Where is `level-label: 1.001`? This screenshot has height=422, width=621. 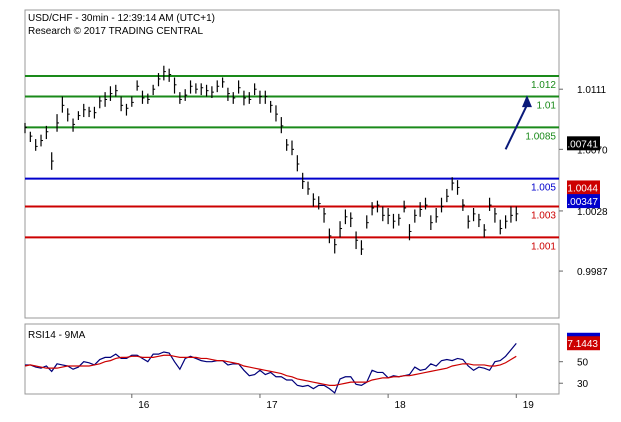 level-label: 1.001 is located at coordinates (543, 246).